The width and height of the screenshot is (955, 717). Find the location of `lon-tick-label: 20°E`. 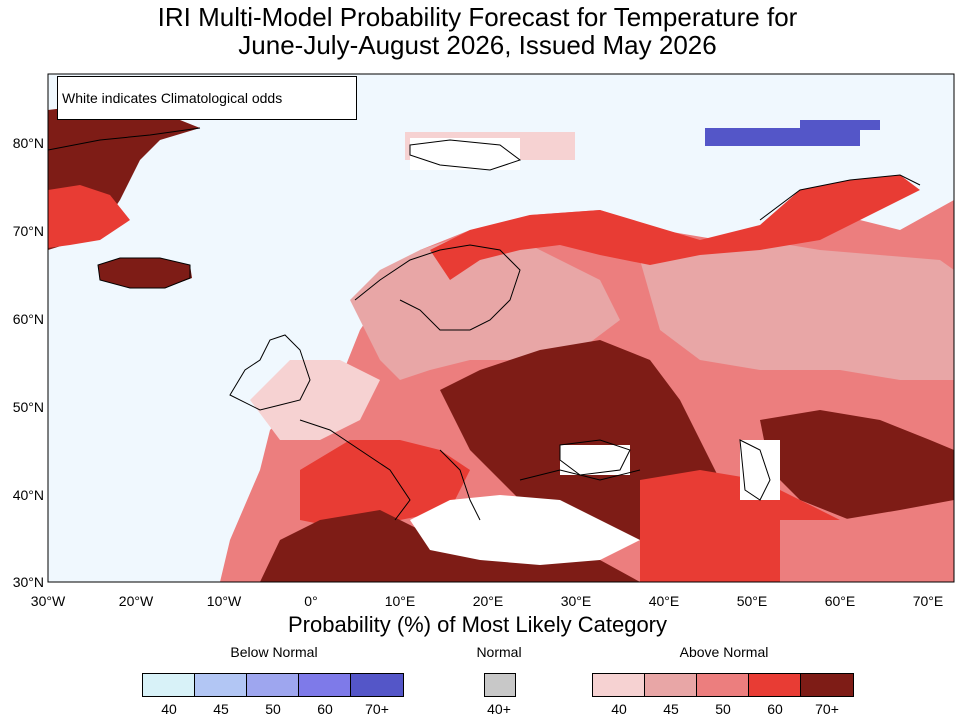

lon-tick-label: 20°E is located at coordinates (488, 601).